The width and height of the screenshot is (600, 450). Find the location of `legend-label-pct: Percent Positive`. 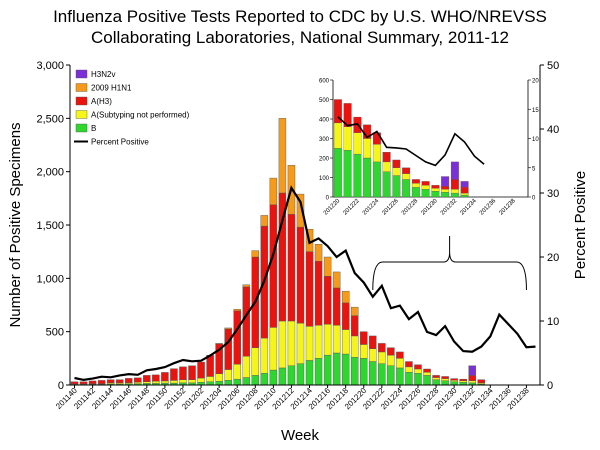

legend-label-pct: Percent Positive is located at coordinates (120, 142).